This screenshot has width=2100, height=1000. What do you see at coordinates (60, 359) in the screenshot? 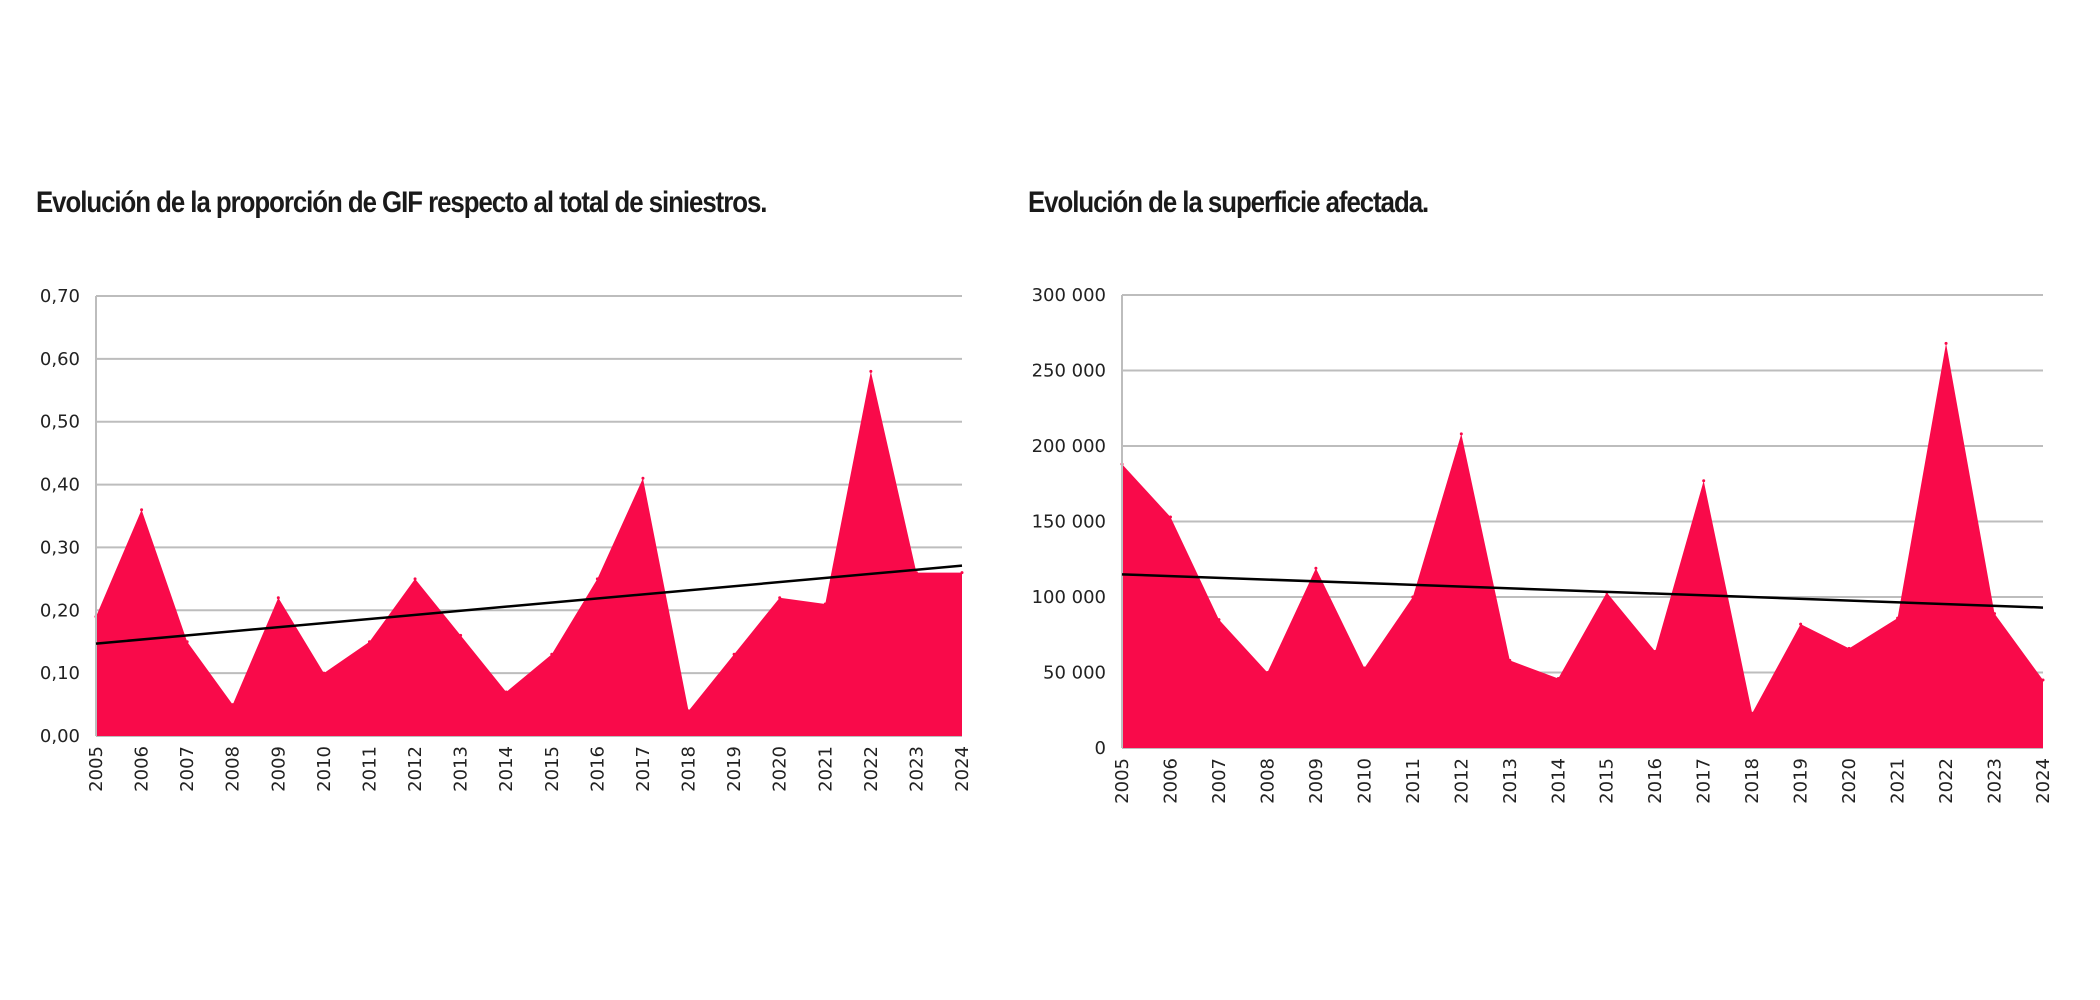
I see `y-tick-label: 0,60` at bounding box center [60, 359].